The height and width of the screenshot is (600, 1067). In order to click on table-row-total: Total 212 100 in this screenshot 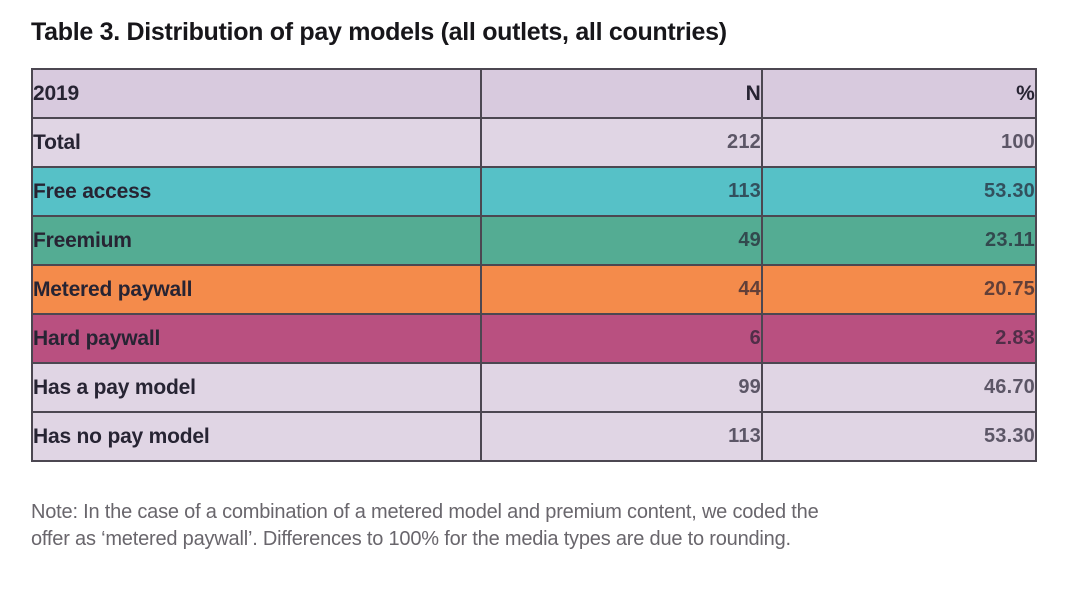, I will do `click(534, 142)`.